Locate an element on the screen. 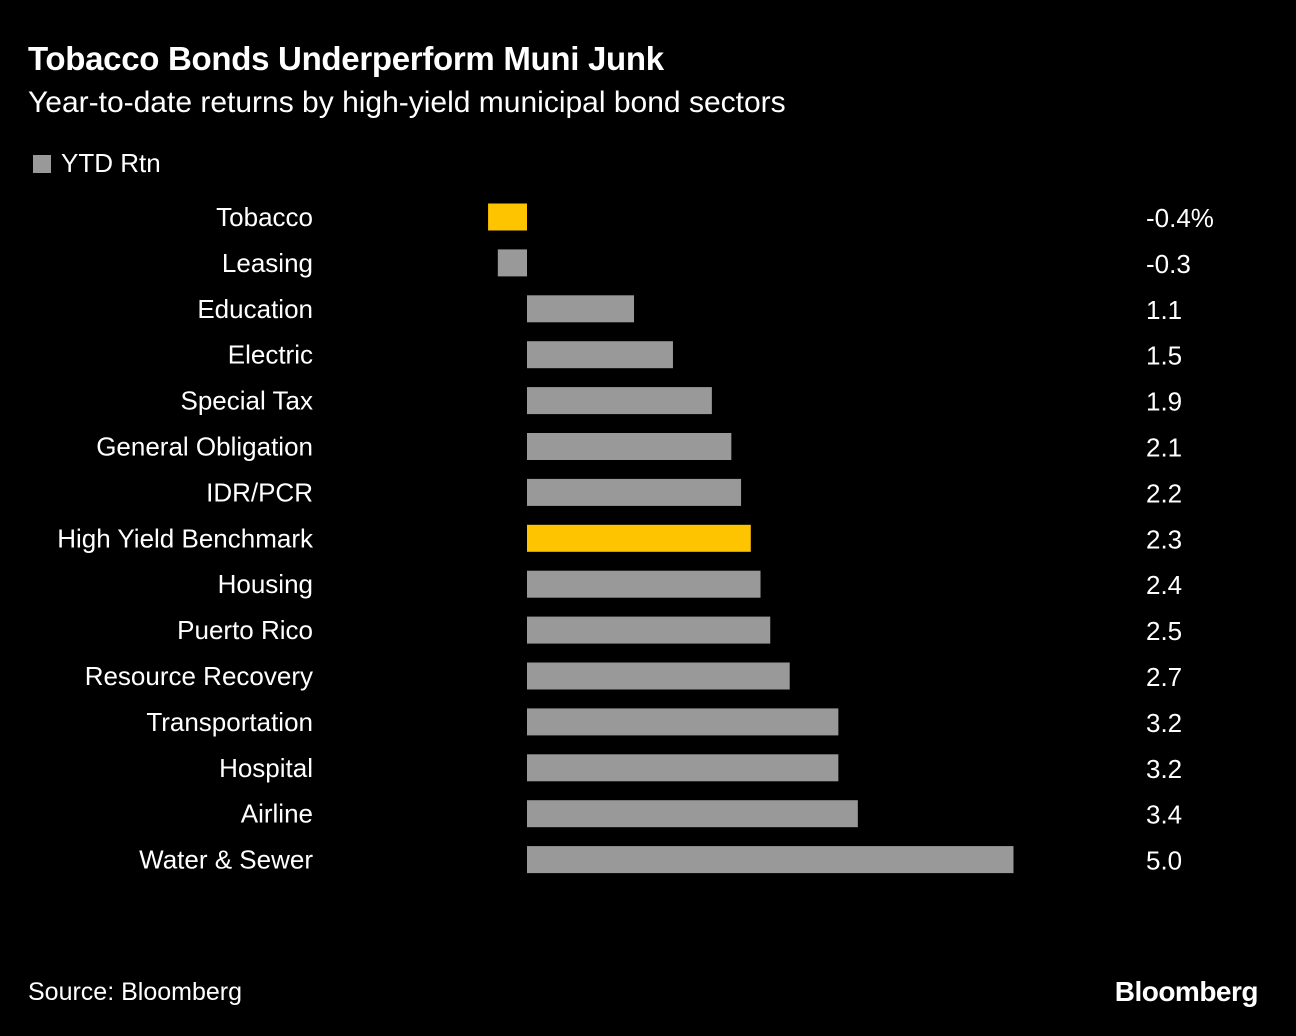 The image size is (1296, 1036). category-label: Resource Recovery is located at coordinates (199, 676).